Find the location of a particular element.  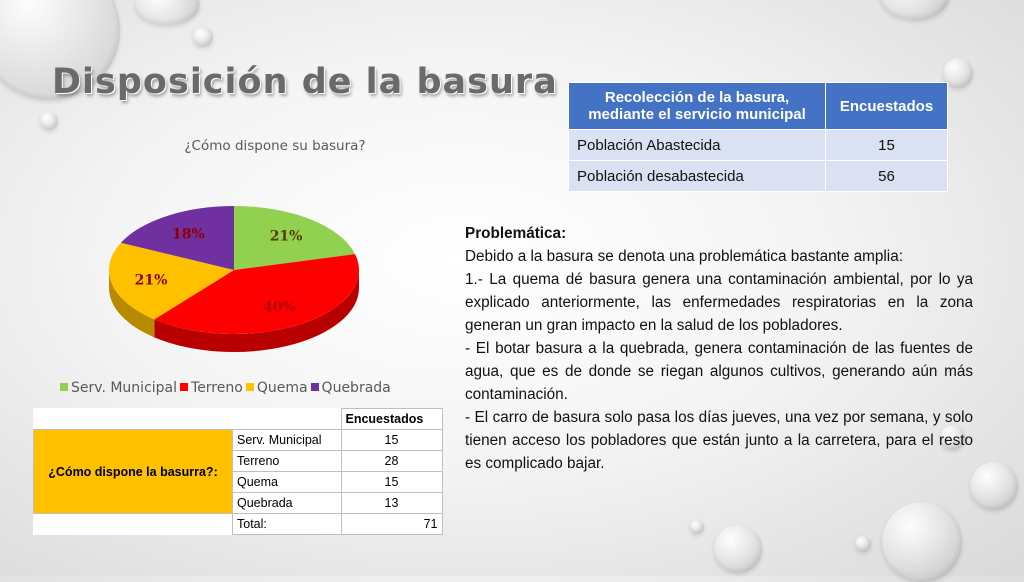

table-row: Población Abastecida 15 is located at coordinates (758, 145).